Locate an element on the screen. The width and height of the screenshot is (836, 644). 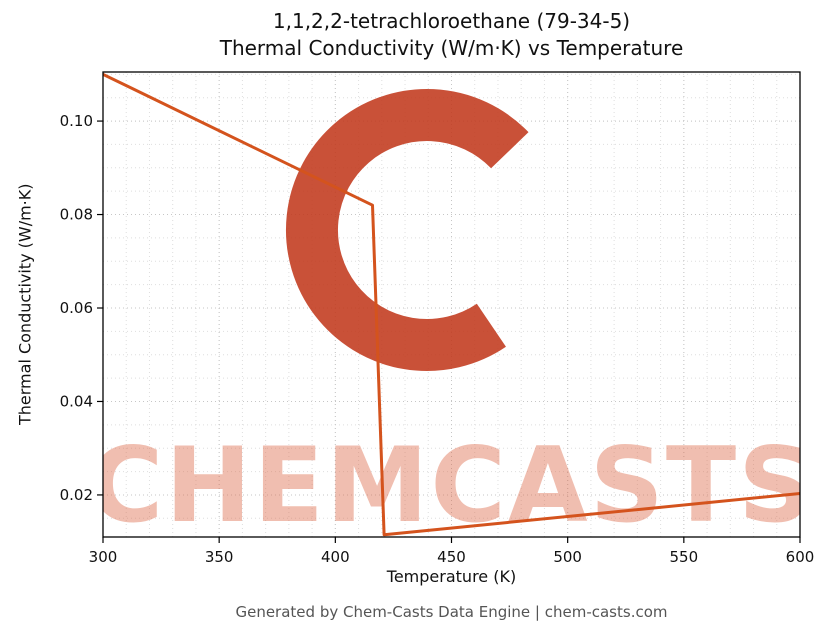
chart-title-line1: 1,1,2,2-tetrachloroethane (79-34-5) is located at coordinates (451, 21).